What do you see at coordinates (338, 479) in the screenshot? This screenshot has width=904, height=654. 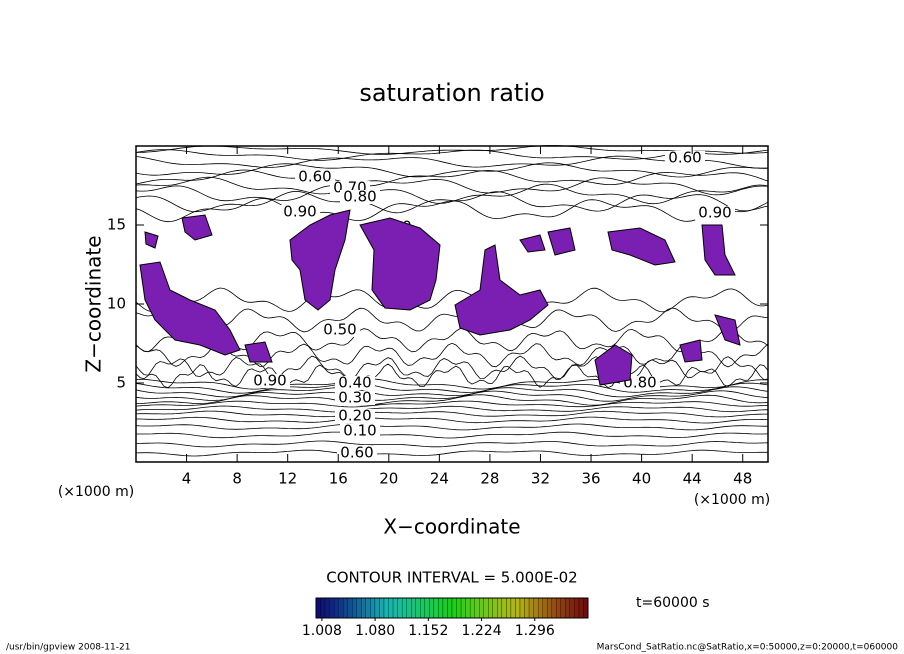 I see `x-tick-label: 16` at bounding box center [338, 479].